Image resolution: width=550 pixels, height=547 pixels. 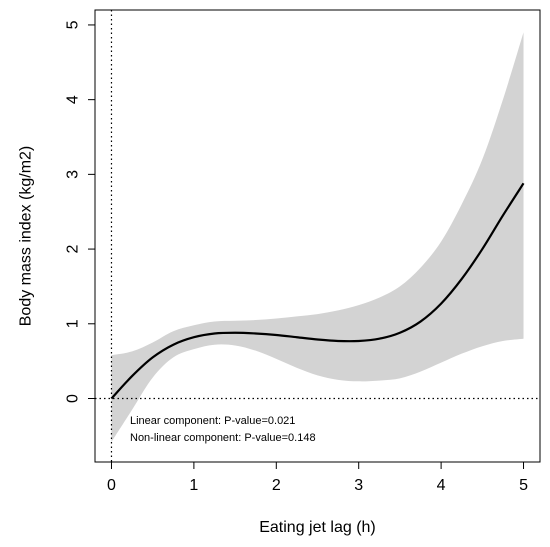 What do you see at coordinates (80, 211) in the screenshot?
I see `y-ticks: 0 1 2 3 4 5` at bounding box center [80, 211].